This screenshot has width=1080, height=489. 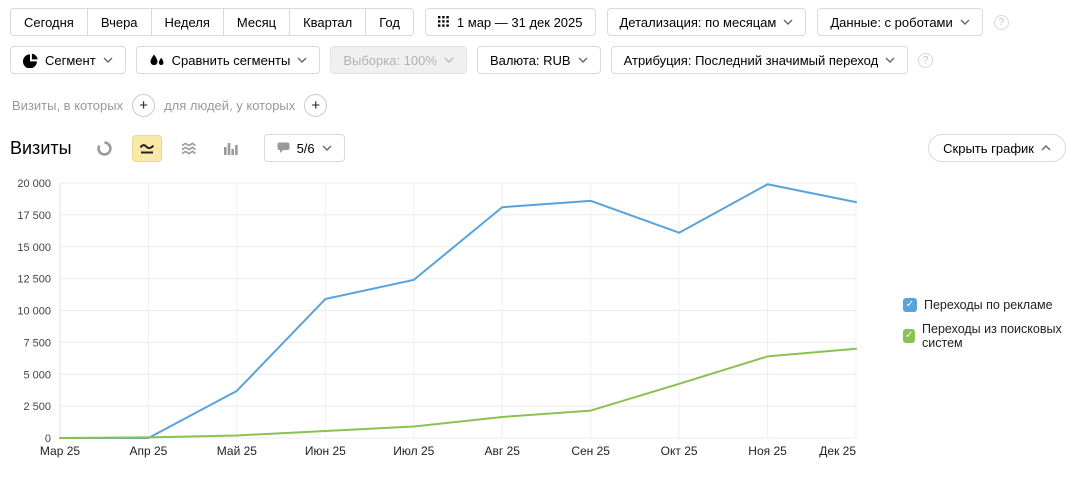 I want to click on people-condition-label: для людей, у которых, so click(x=230, y=105).